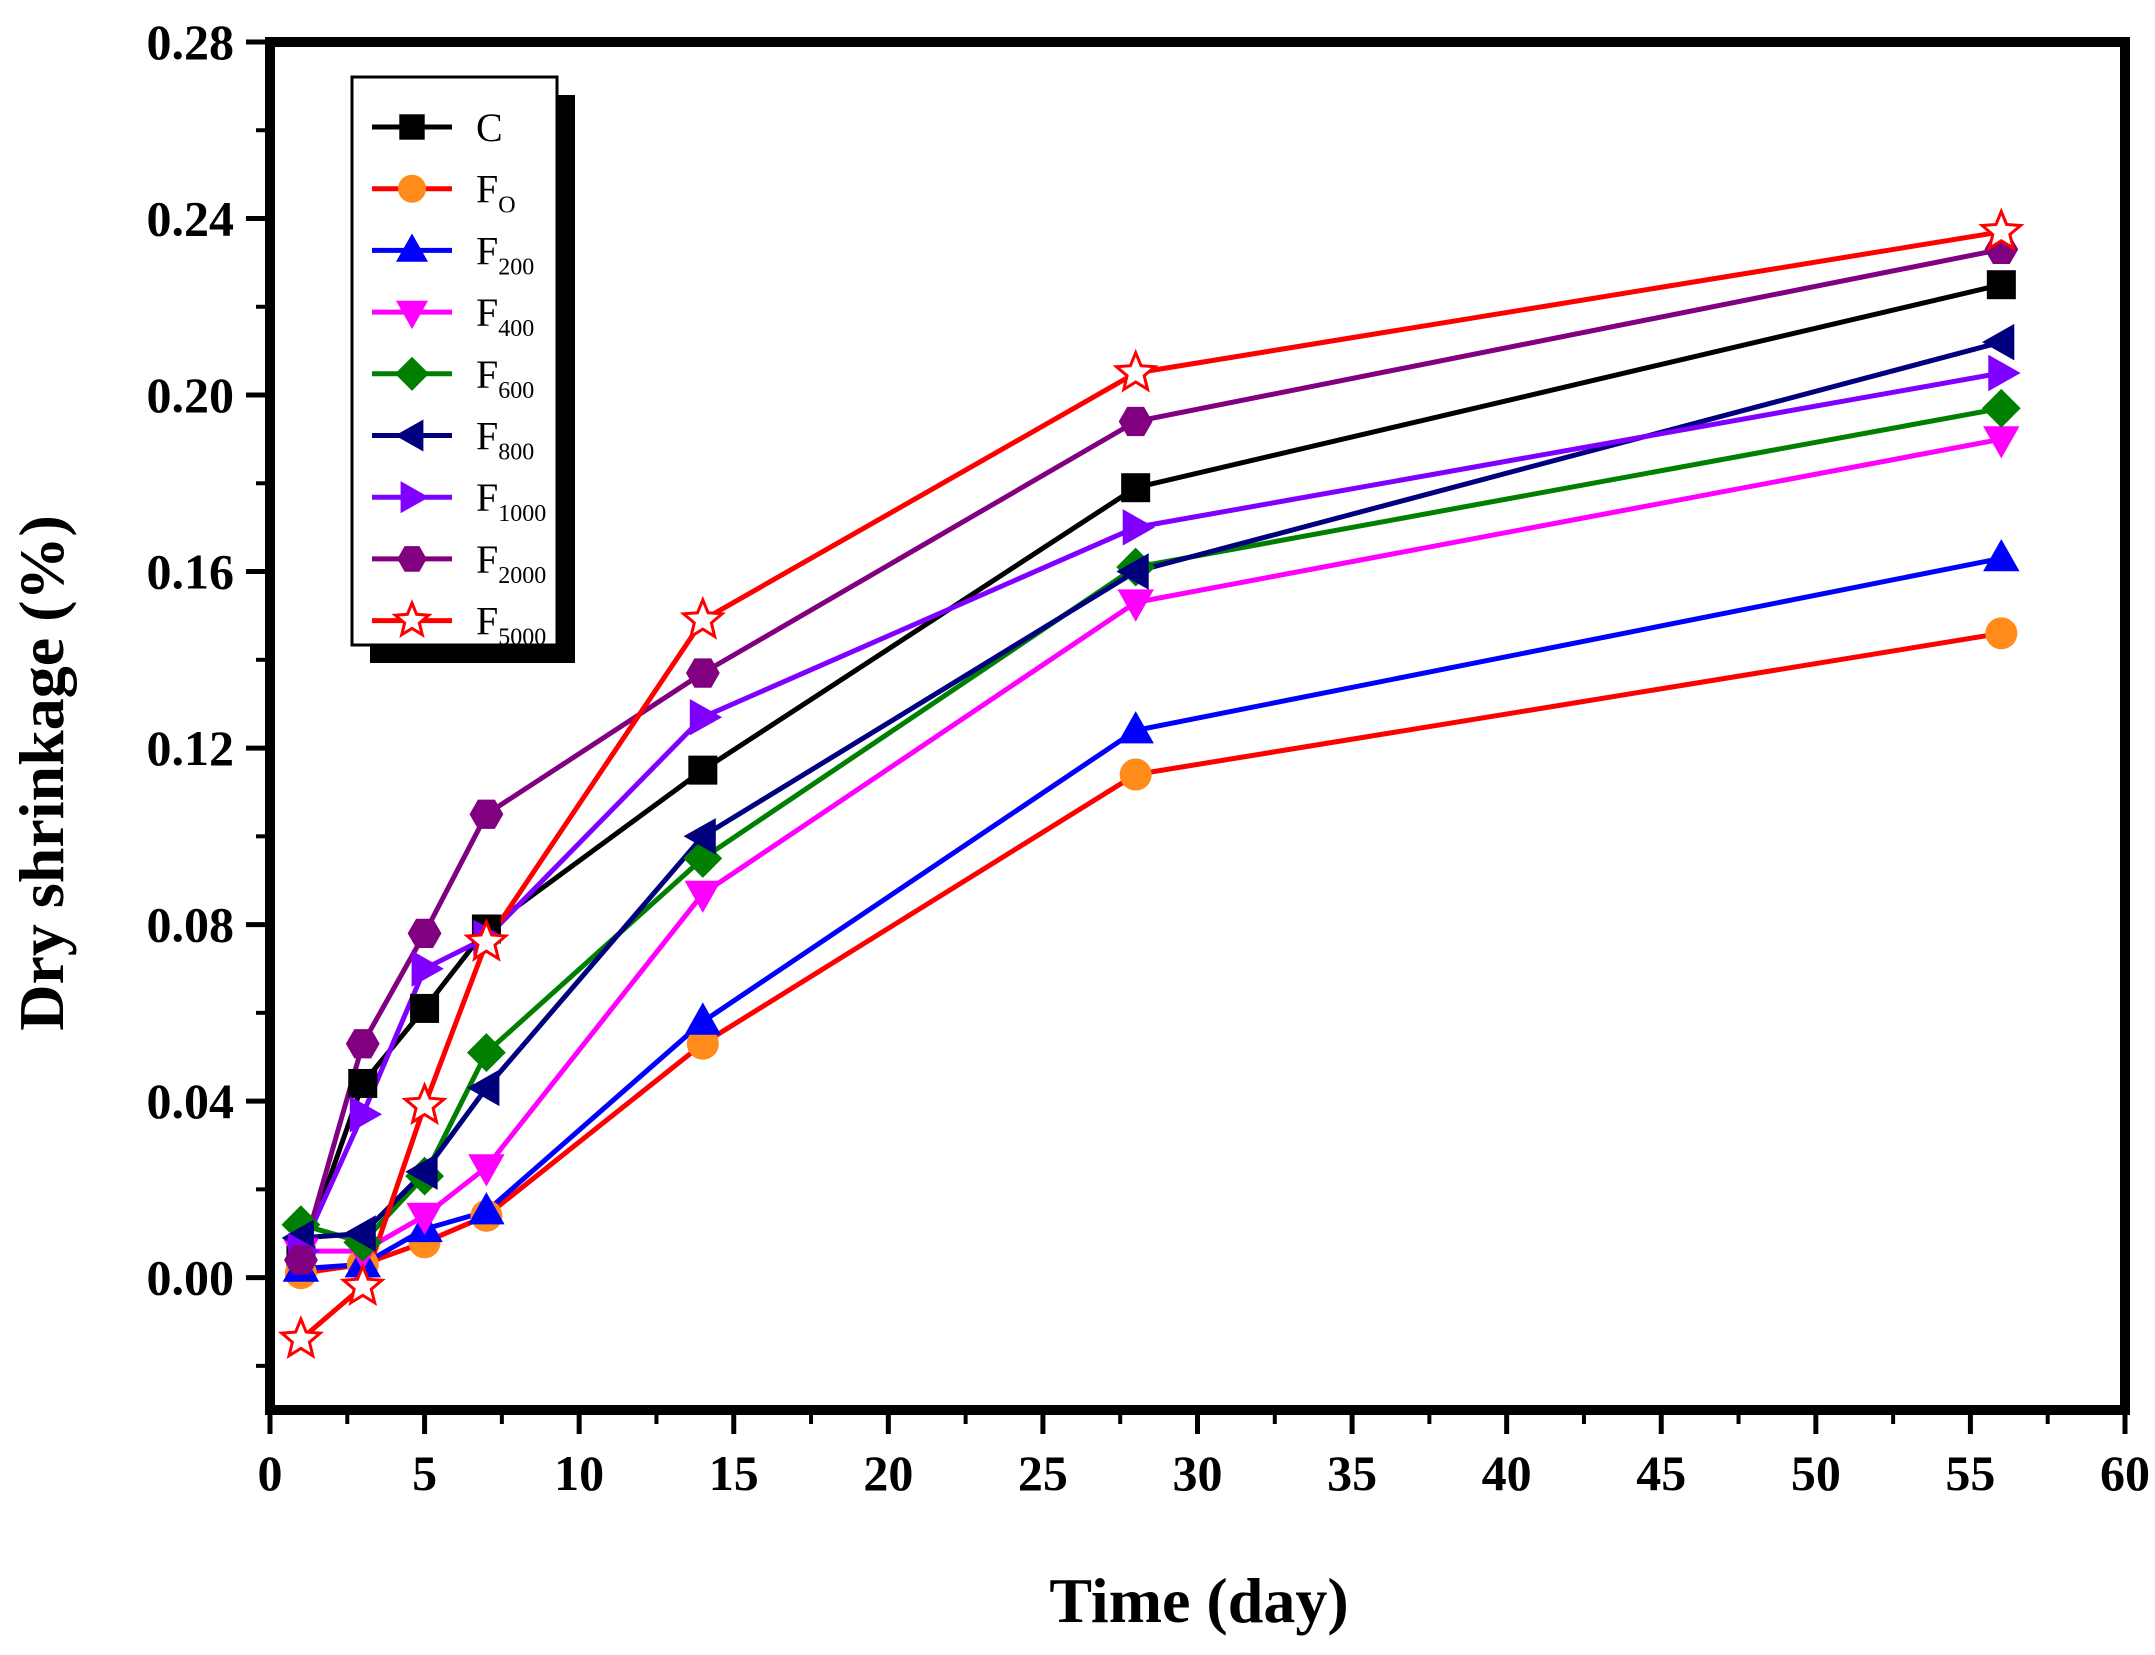  Describe the element at coordinates (191, 572) in the screenshot. I see `y-tick-label: 0.16` at that location.